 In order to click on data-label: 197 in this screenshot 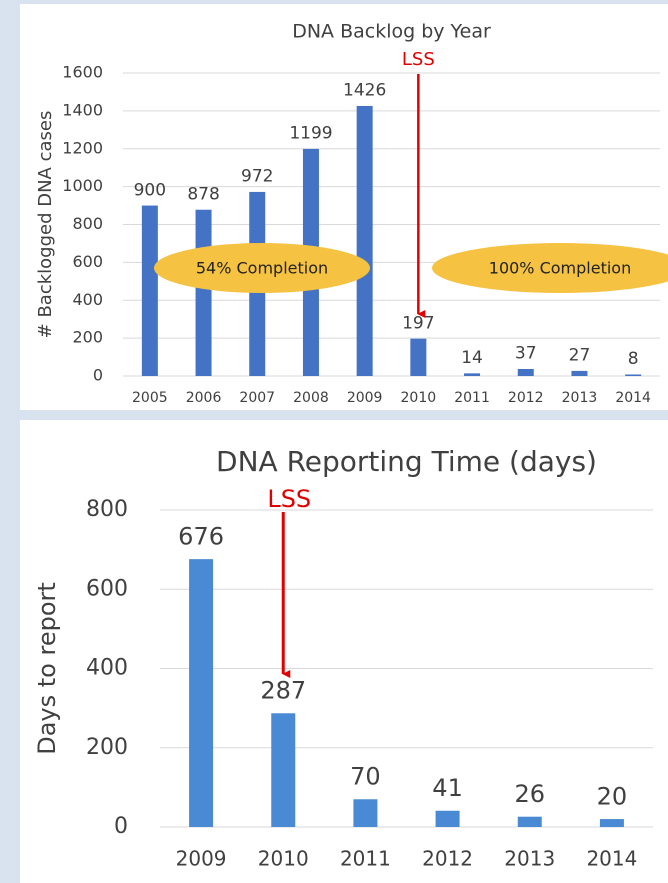, I will do `click(418, 323)`.